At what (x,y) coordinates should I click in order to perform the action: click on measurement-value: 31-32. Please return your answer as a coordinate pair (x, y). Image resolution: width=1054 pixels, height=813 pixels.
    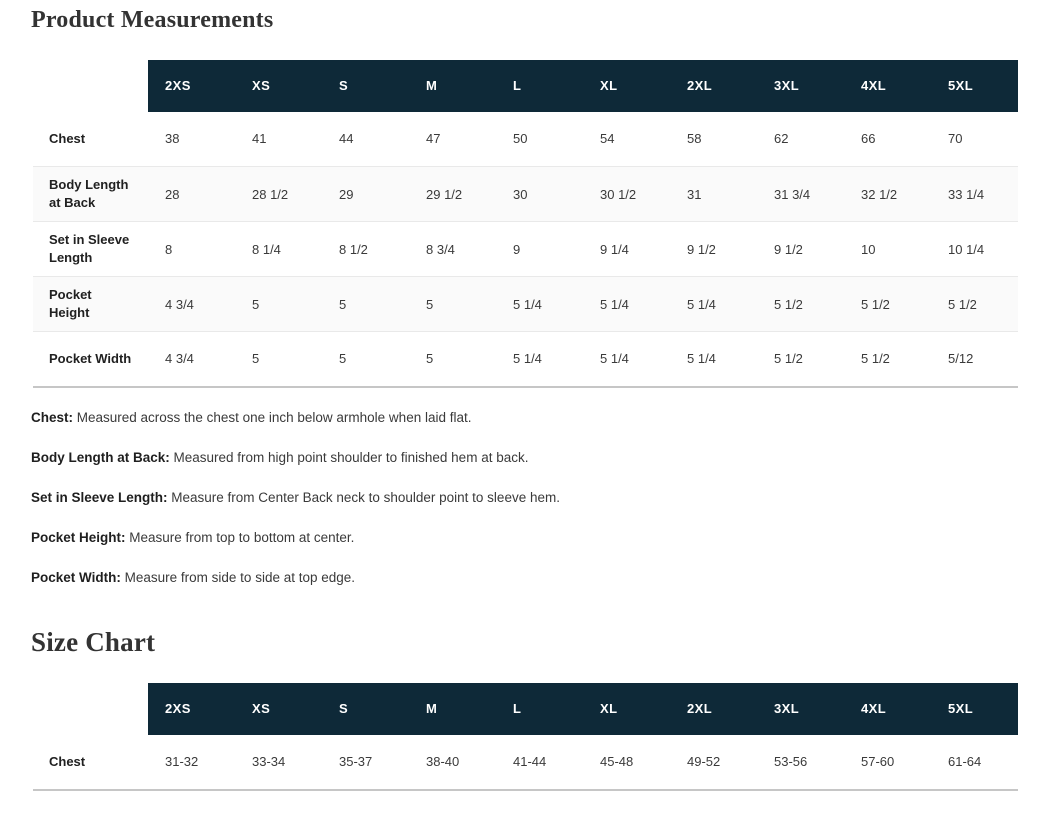
    Looking at the image, I should click on (182, 762).